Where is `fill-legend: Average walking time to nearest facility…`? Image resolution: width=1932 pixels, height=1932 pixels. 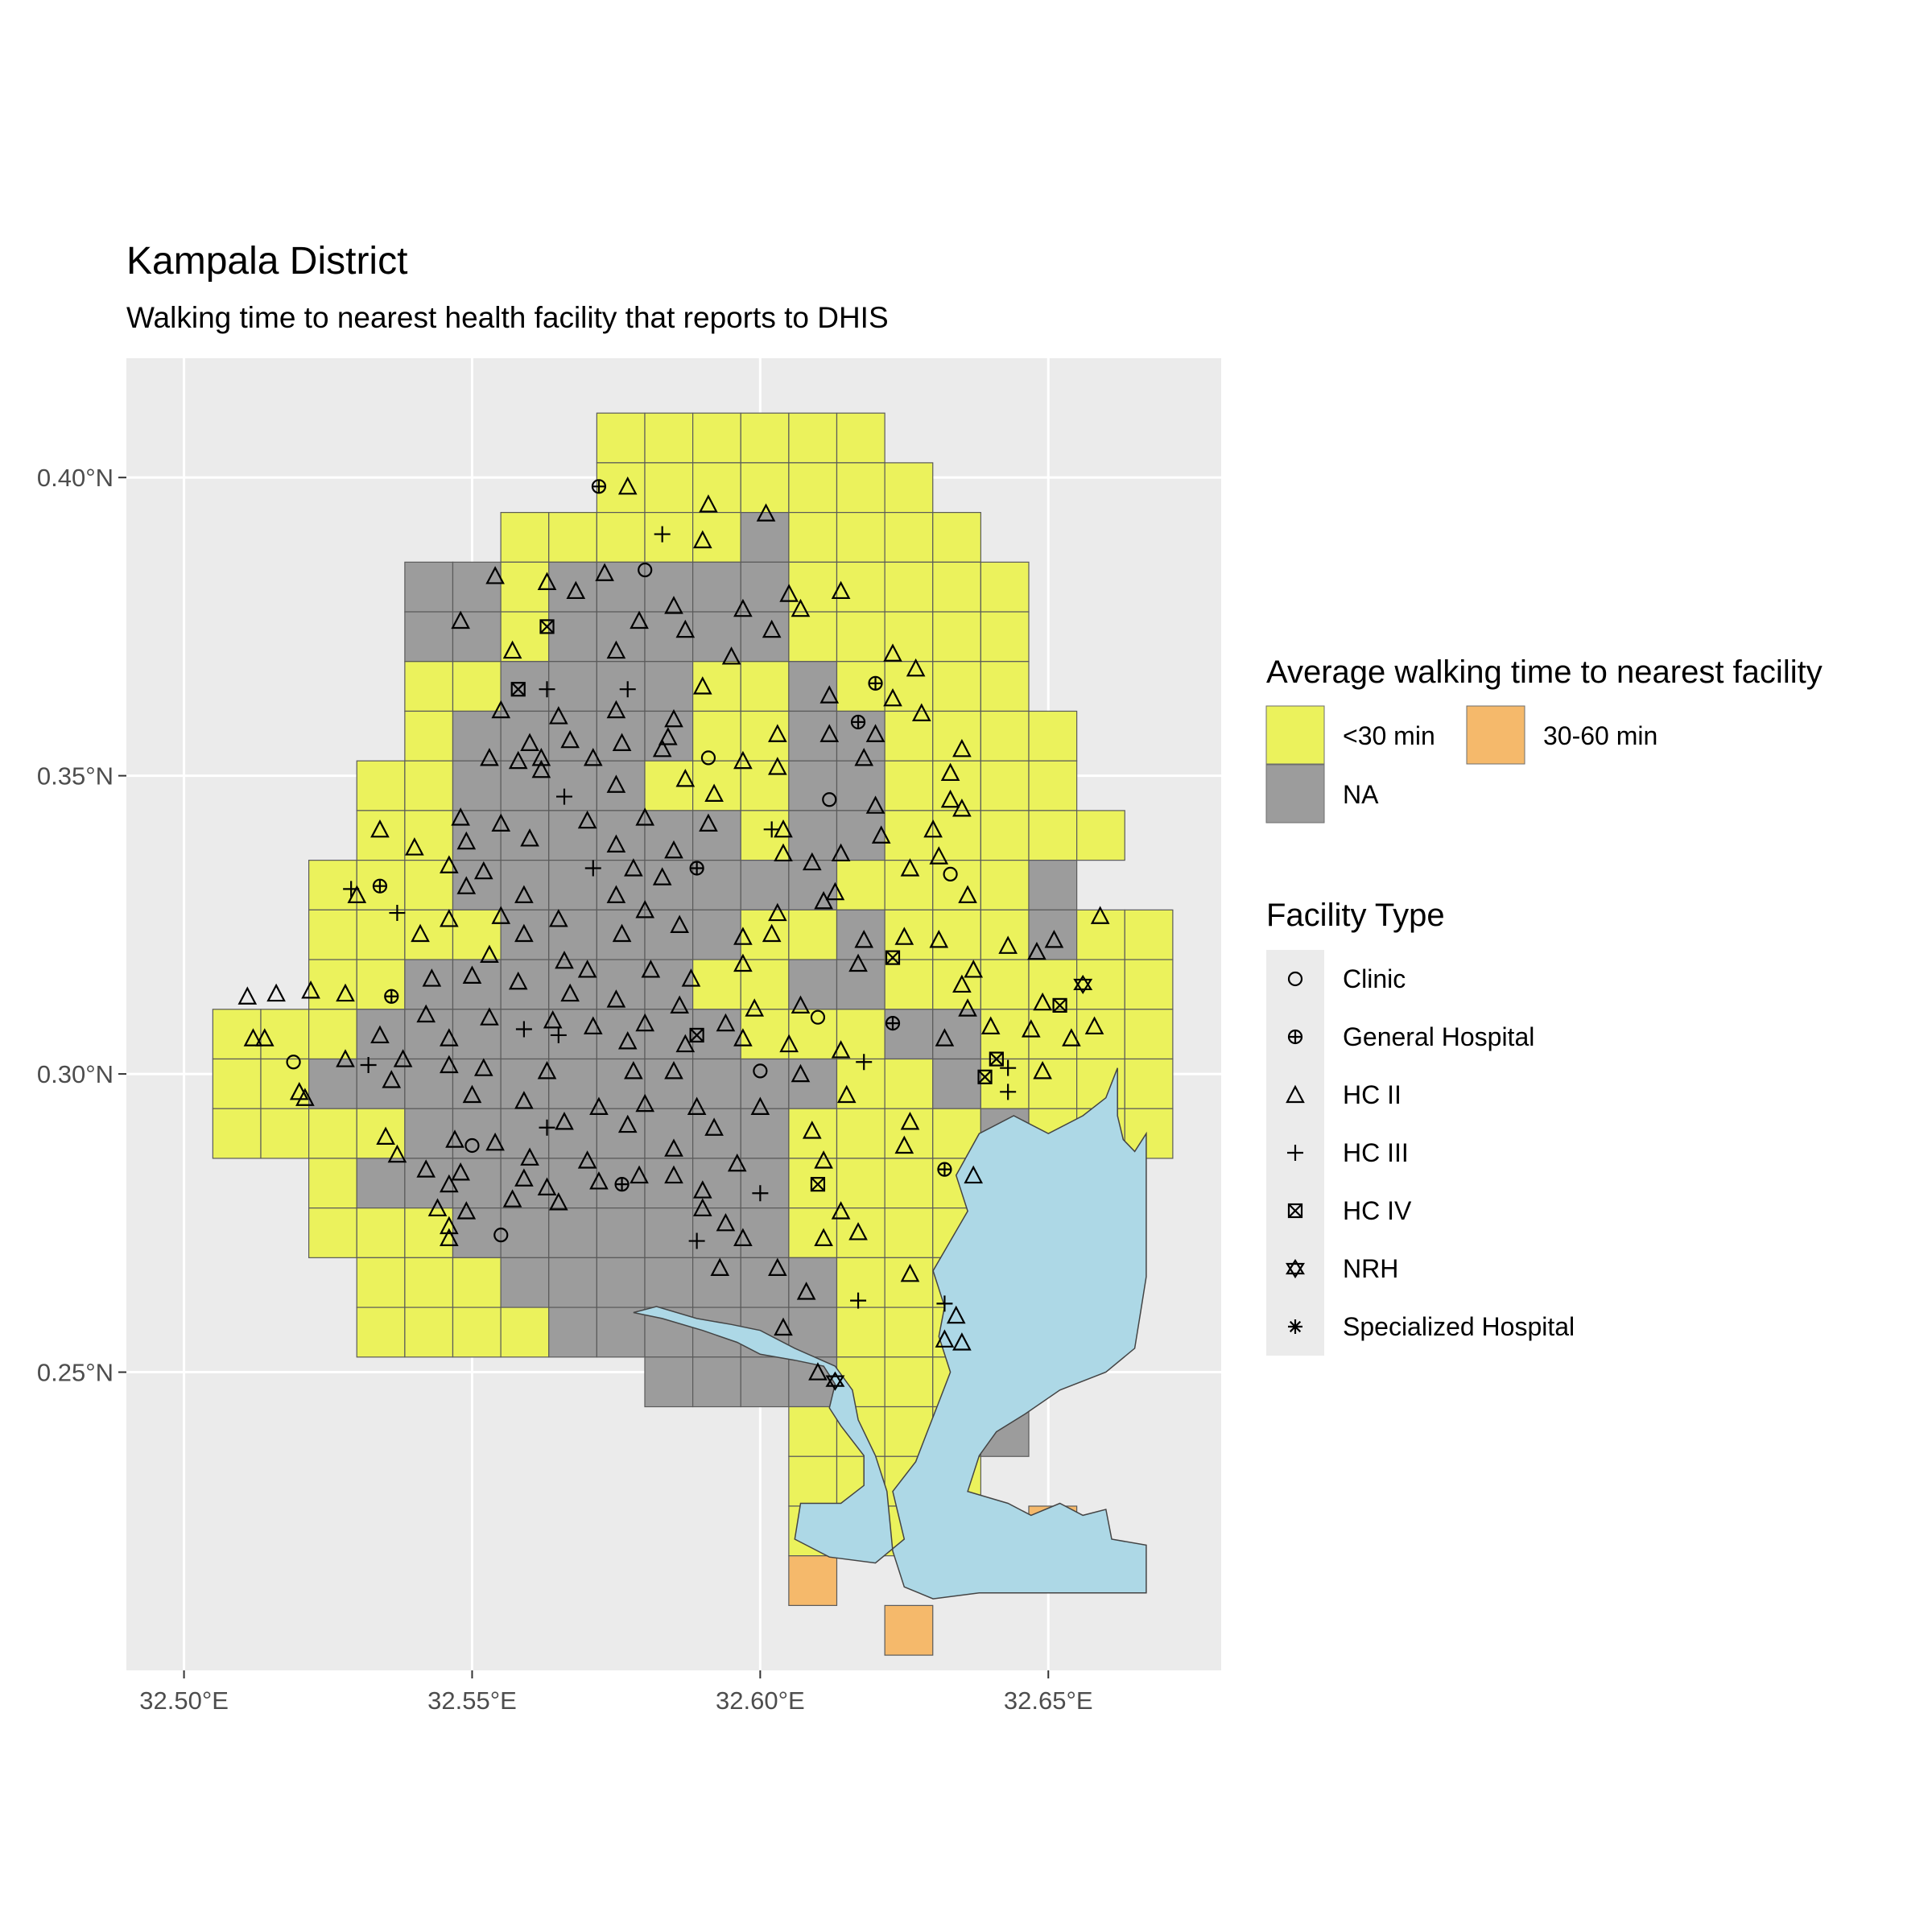 fill-legend: Average walking time to nearest facility… is located at coordinates (1544, 739).